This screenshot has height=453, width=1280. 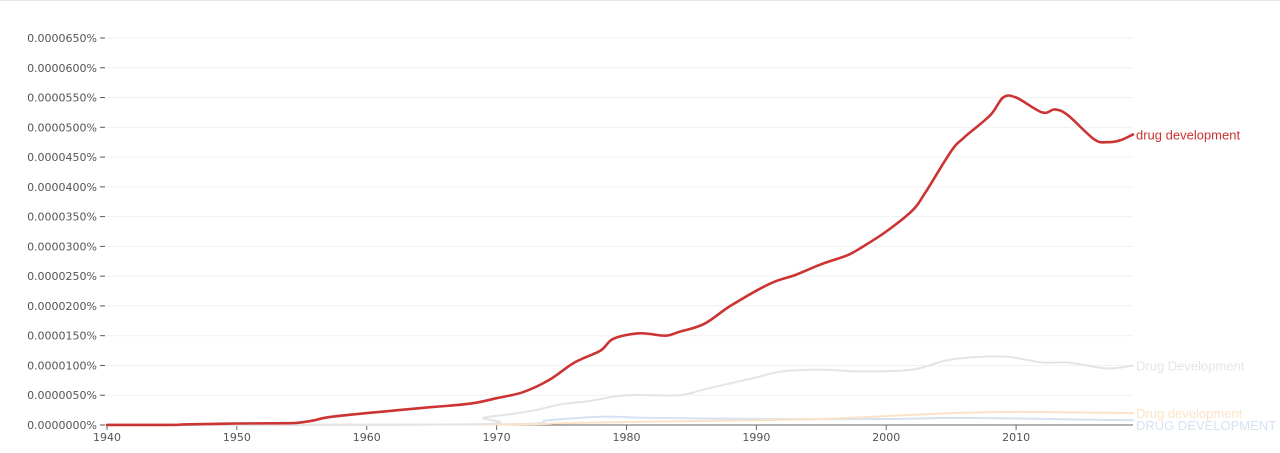 I want to click on y-tick-label: 0.0000300%, so click(x=62, y=246).